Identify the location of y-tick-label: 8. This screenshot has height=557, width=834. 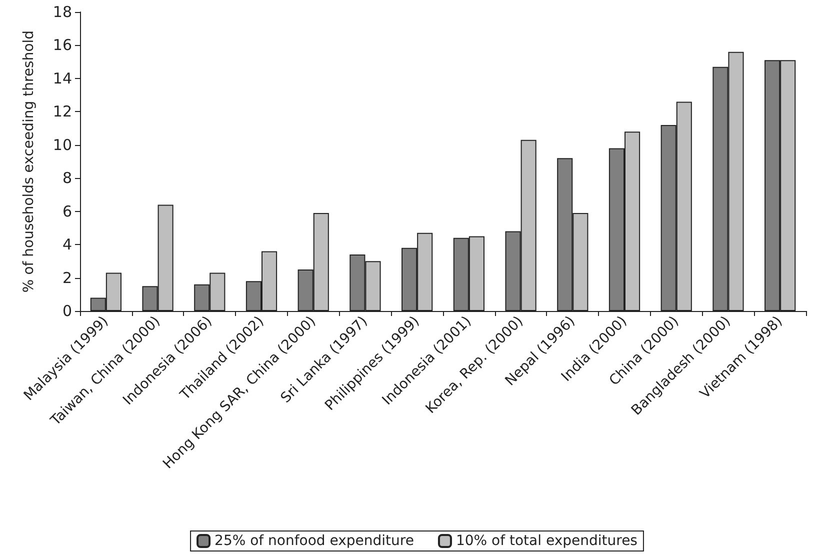
(67, 178).